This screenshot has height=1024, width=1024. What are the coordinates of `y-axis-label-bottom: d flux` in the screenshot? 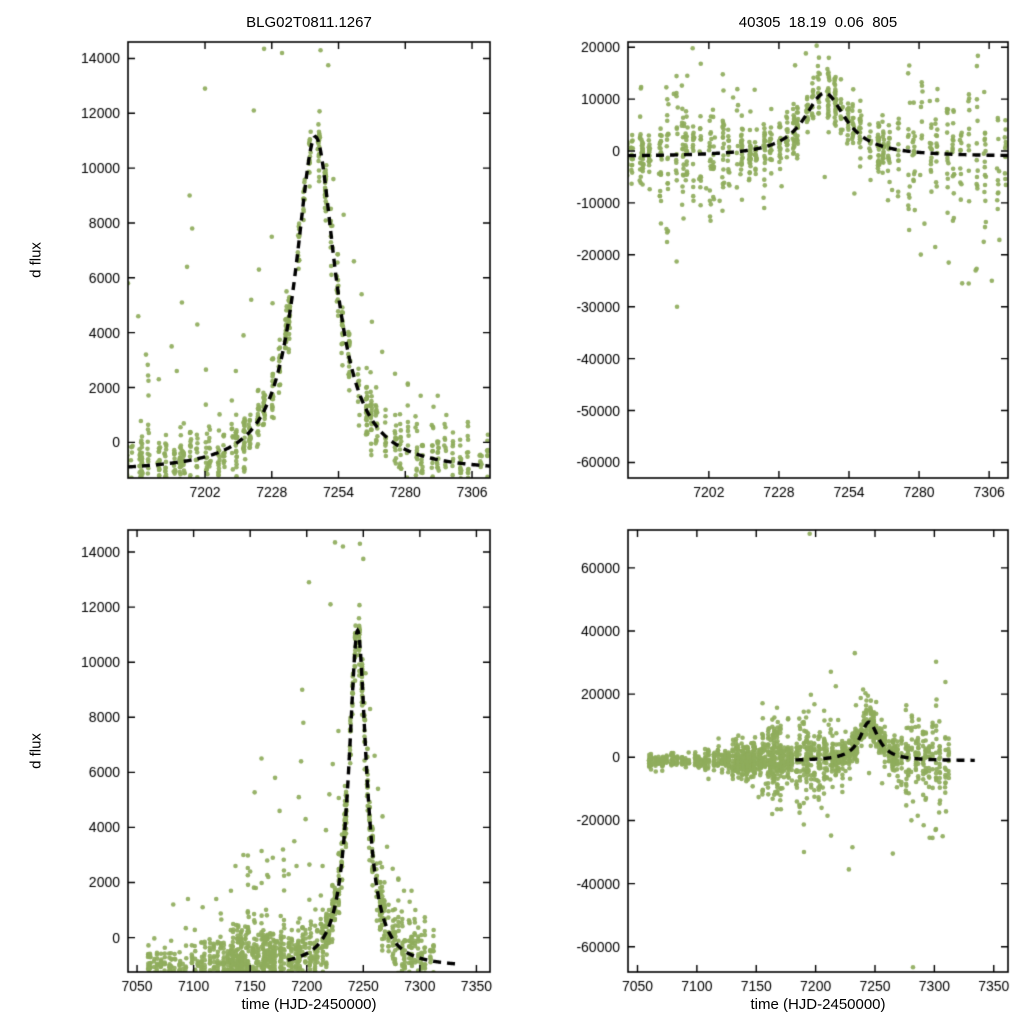 It's located at (36, 751).